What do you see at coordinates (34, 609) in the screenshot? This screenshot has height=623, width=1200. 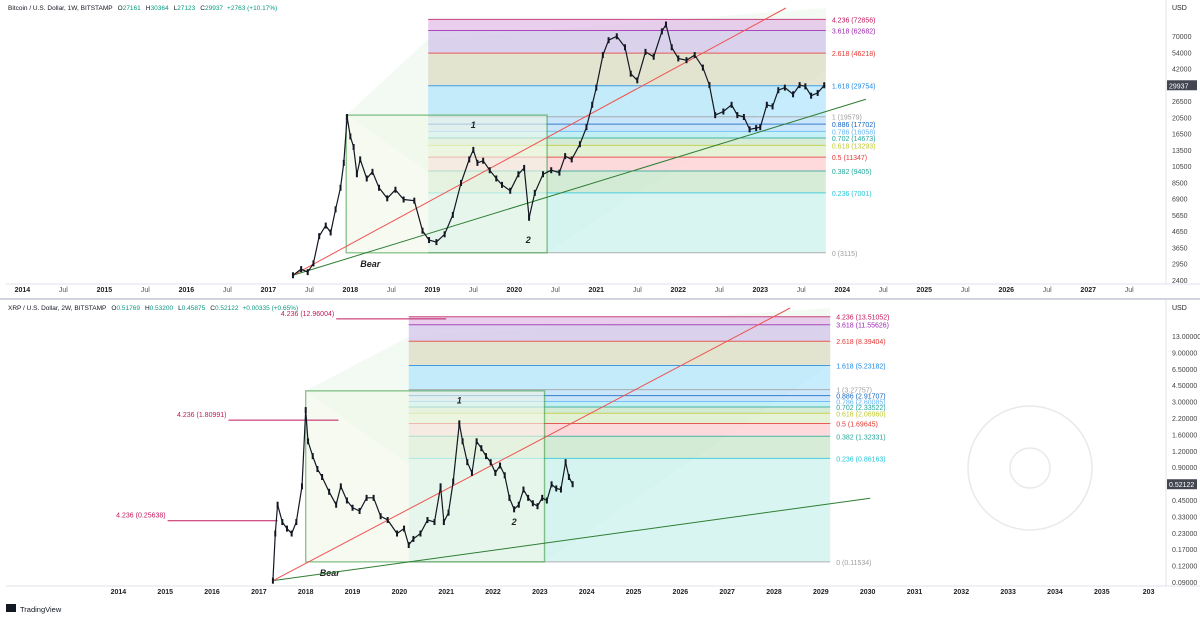 I see `footer-bar: TradingView` at bounding box center [34, 609].